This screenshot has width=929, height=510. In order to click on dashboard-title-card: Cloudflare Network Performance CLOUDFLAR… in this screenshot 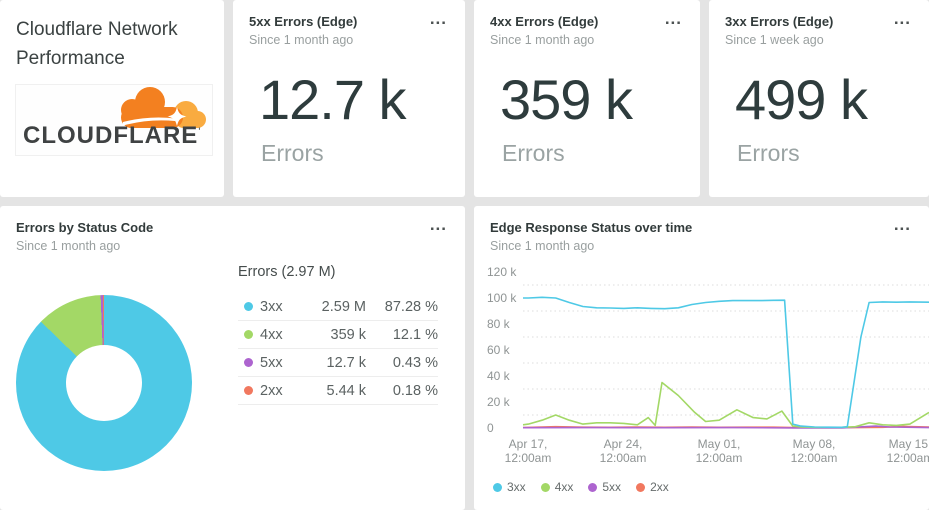, I will do `click(112, 98)`.